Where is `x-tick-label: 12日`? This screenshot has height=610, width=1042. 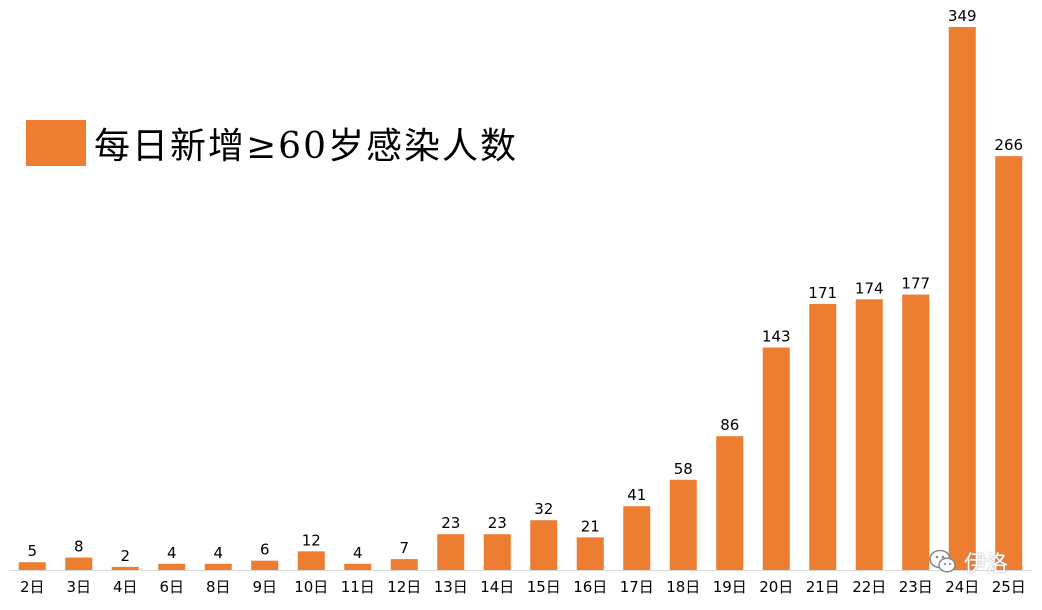 x-tick-label: 12日 is located at coordinates (404, 587).